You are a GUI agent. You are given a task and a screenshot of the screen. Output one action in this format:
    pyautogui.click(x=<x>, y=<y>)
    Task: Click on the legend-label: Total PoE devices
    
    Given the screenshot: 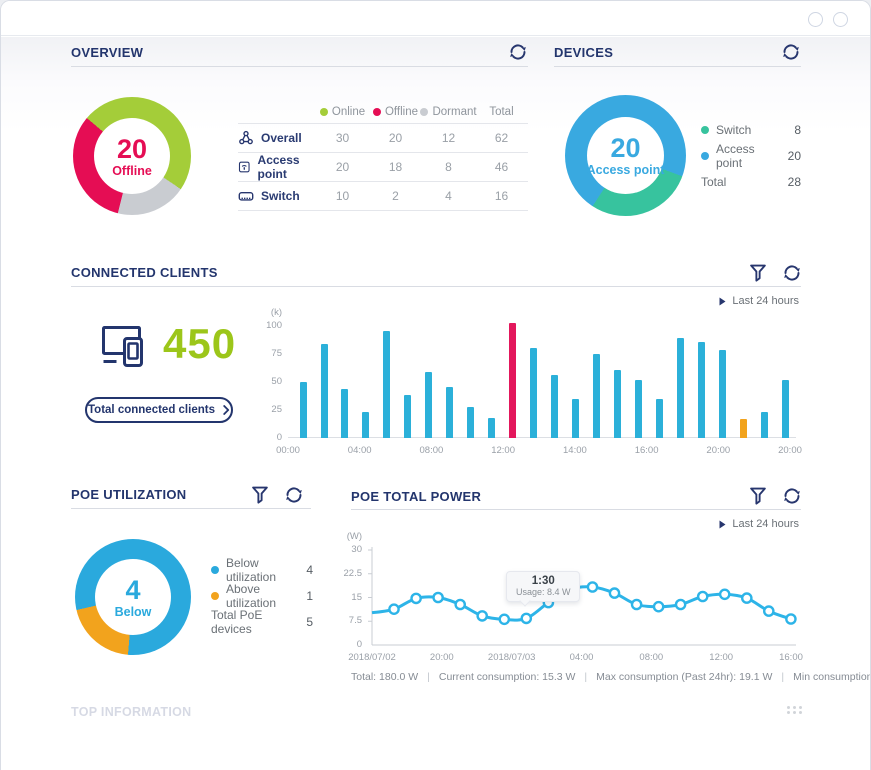 What is the action you would take?
    pyautogui.click(x=237, y=622)
    